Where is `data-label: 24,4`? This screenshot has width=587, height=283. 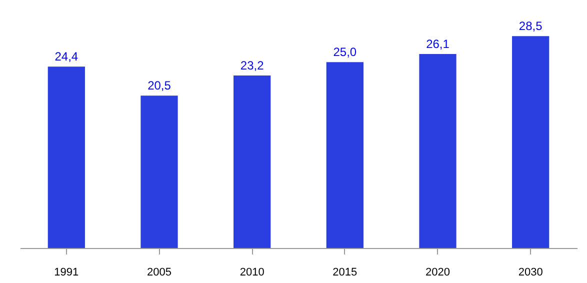 data-label: 24,4 is located at coordinates (66, 57).